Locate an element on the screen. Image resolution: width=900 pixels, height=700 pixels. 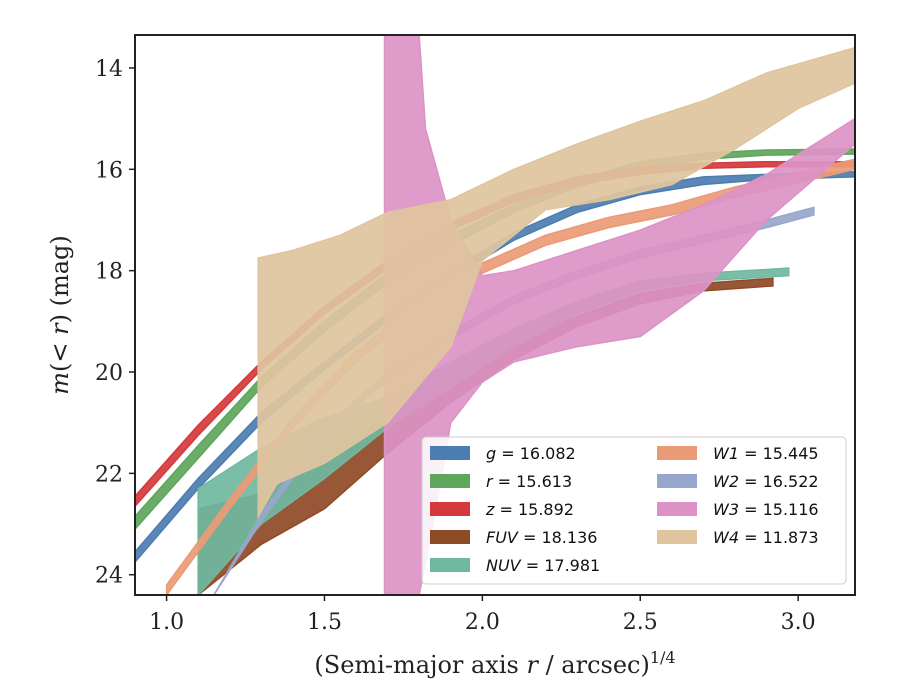
legend-label: r = 15.613 is located at coordinates (529, 481).